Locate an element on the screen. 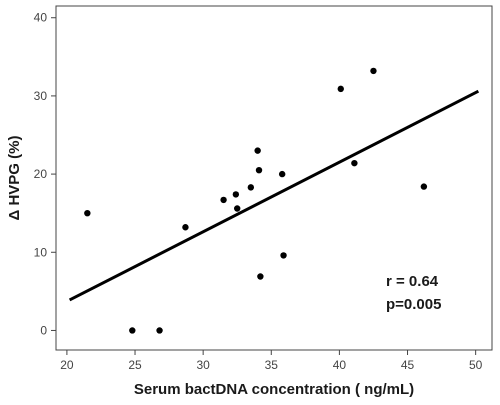 The image size is (500, 405). x-tick-label: 45 is located at coordinates (408, 365).